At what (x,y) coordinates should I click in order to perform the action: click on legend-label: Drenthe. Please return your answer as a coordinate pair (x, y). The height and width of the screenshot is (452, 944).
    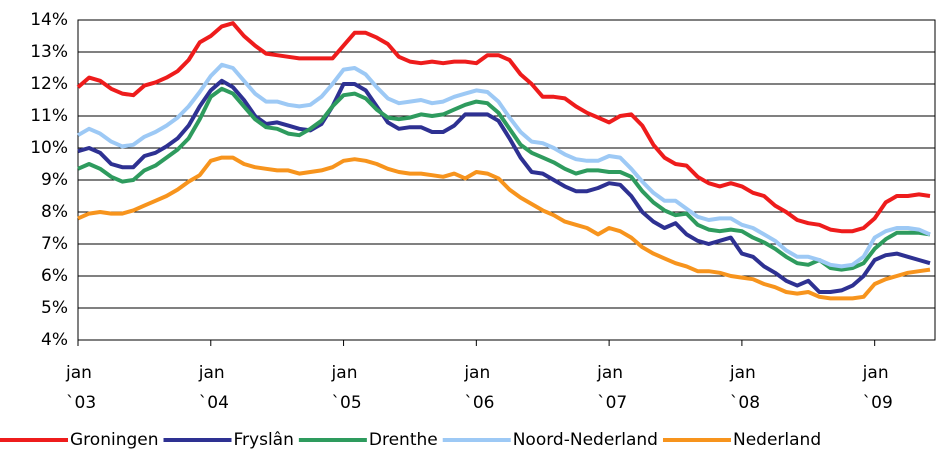
    Looking at the image, I should click on (403, 440).